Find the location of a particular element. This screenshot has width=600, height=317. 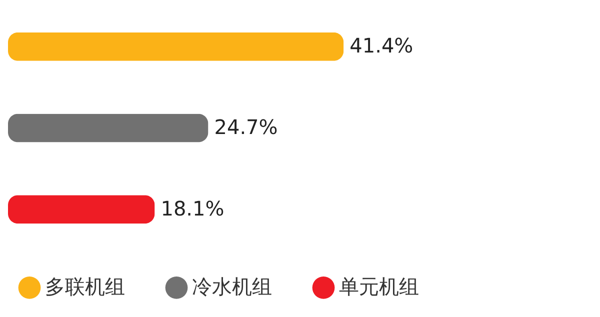

legend-label: 冷水机组 is located at coordinates (232, 286).